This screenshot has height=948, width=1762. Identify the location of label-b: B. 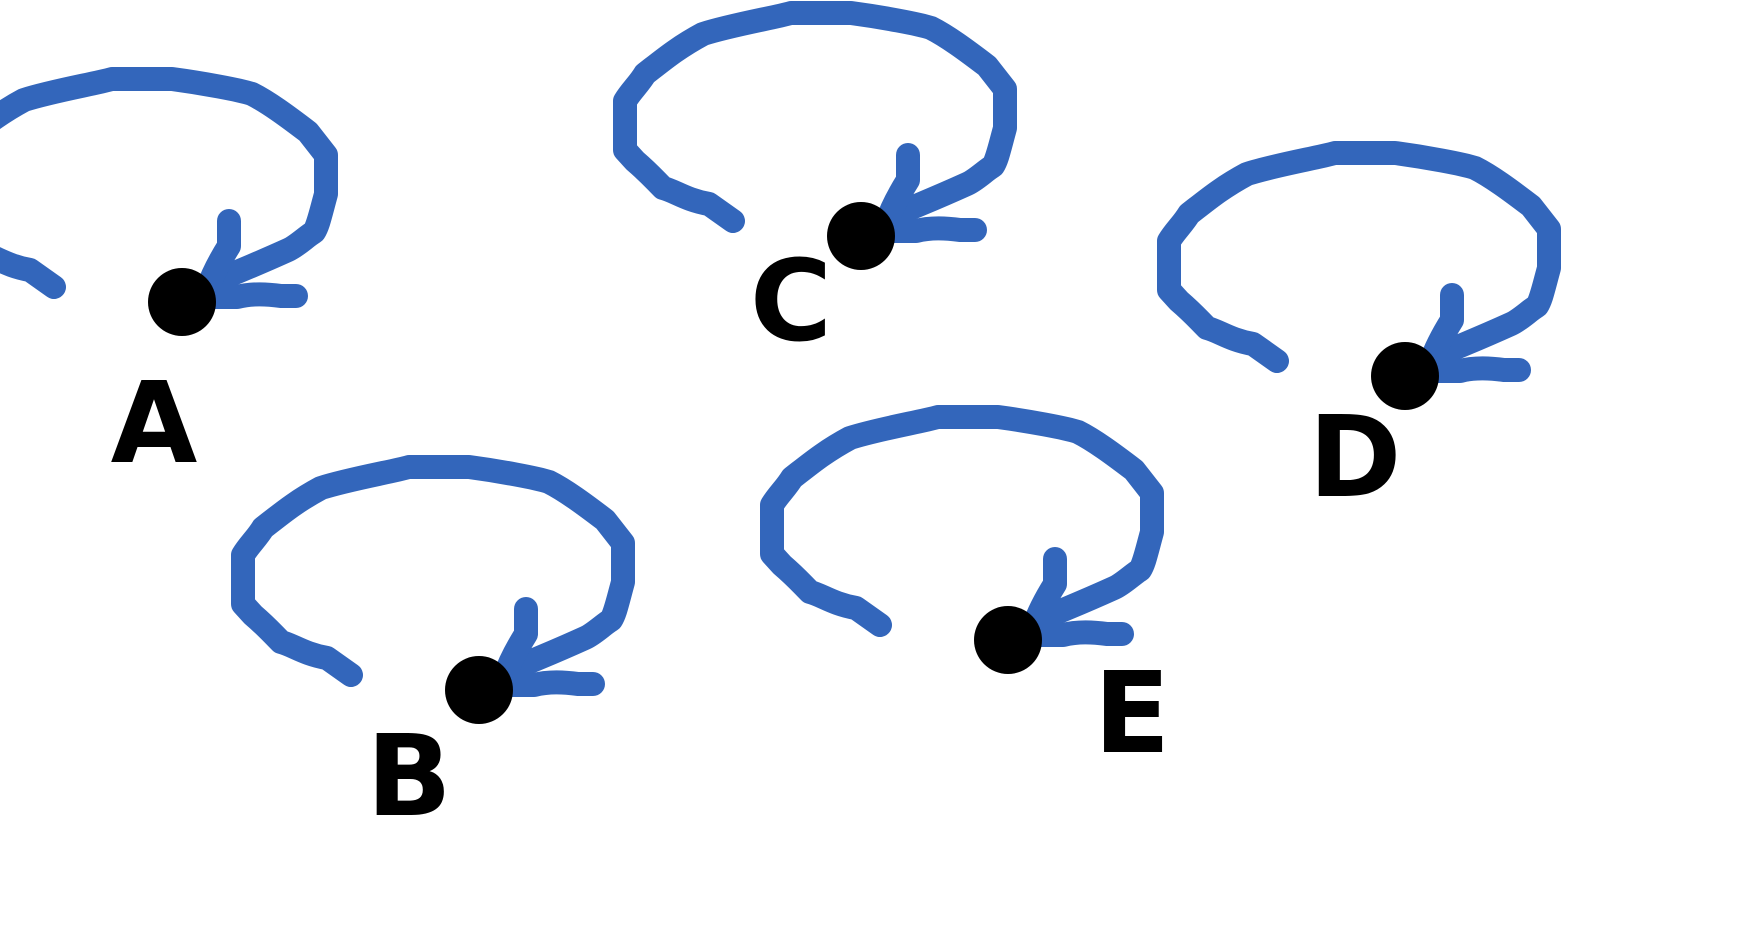
(408, 777).